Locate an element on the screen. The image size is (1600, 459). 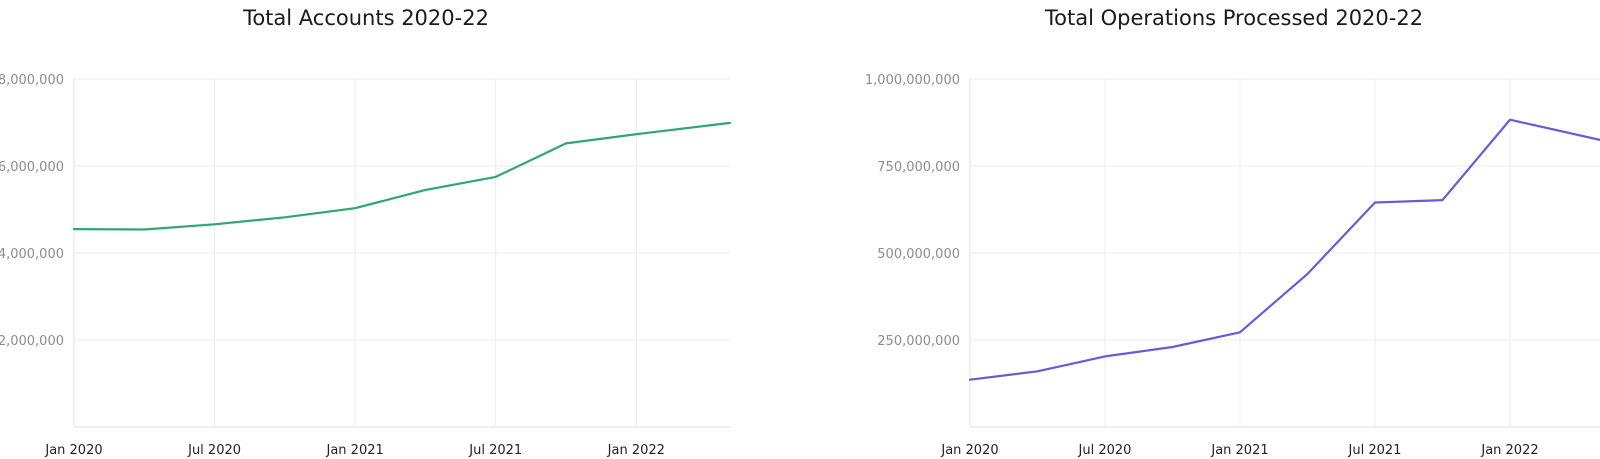
y-tick-label: 8,000,000 is located at coordinates (32, 80).